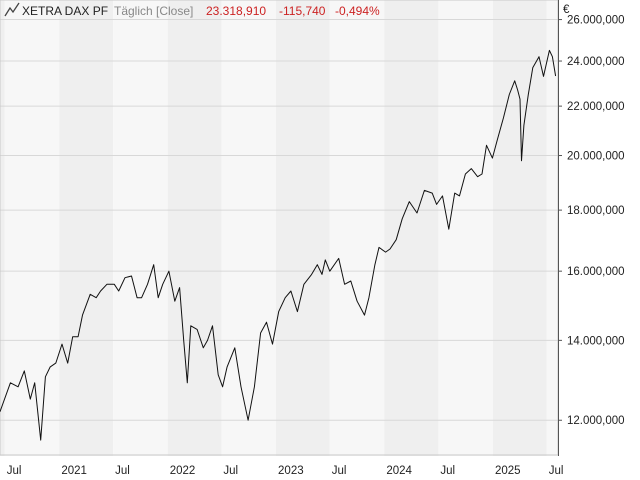 This screenshot has height=480, width=640. Describe the element at coordinates (12, 9) in the screenshot. I see `line-chart-icon` at that location.